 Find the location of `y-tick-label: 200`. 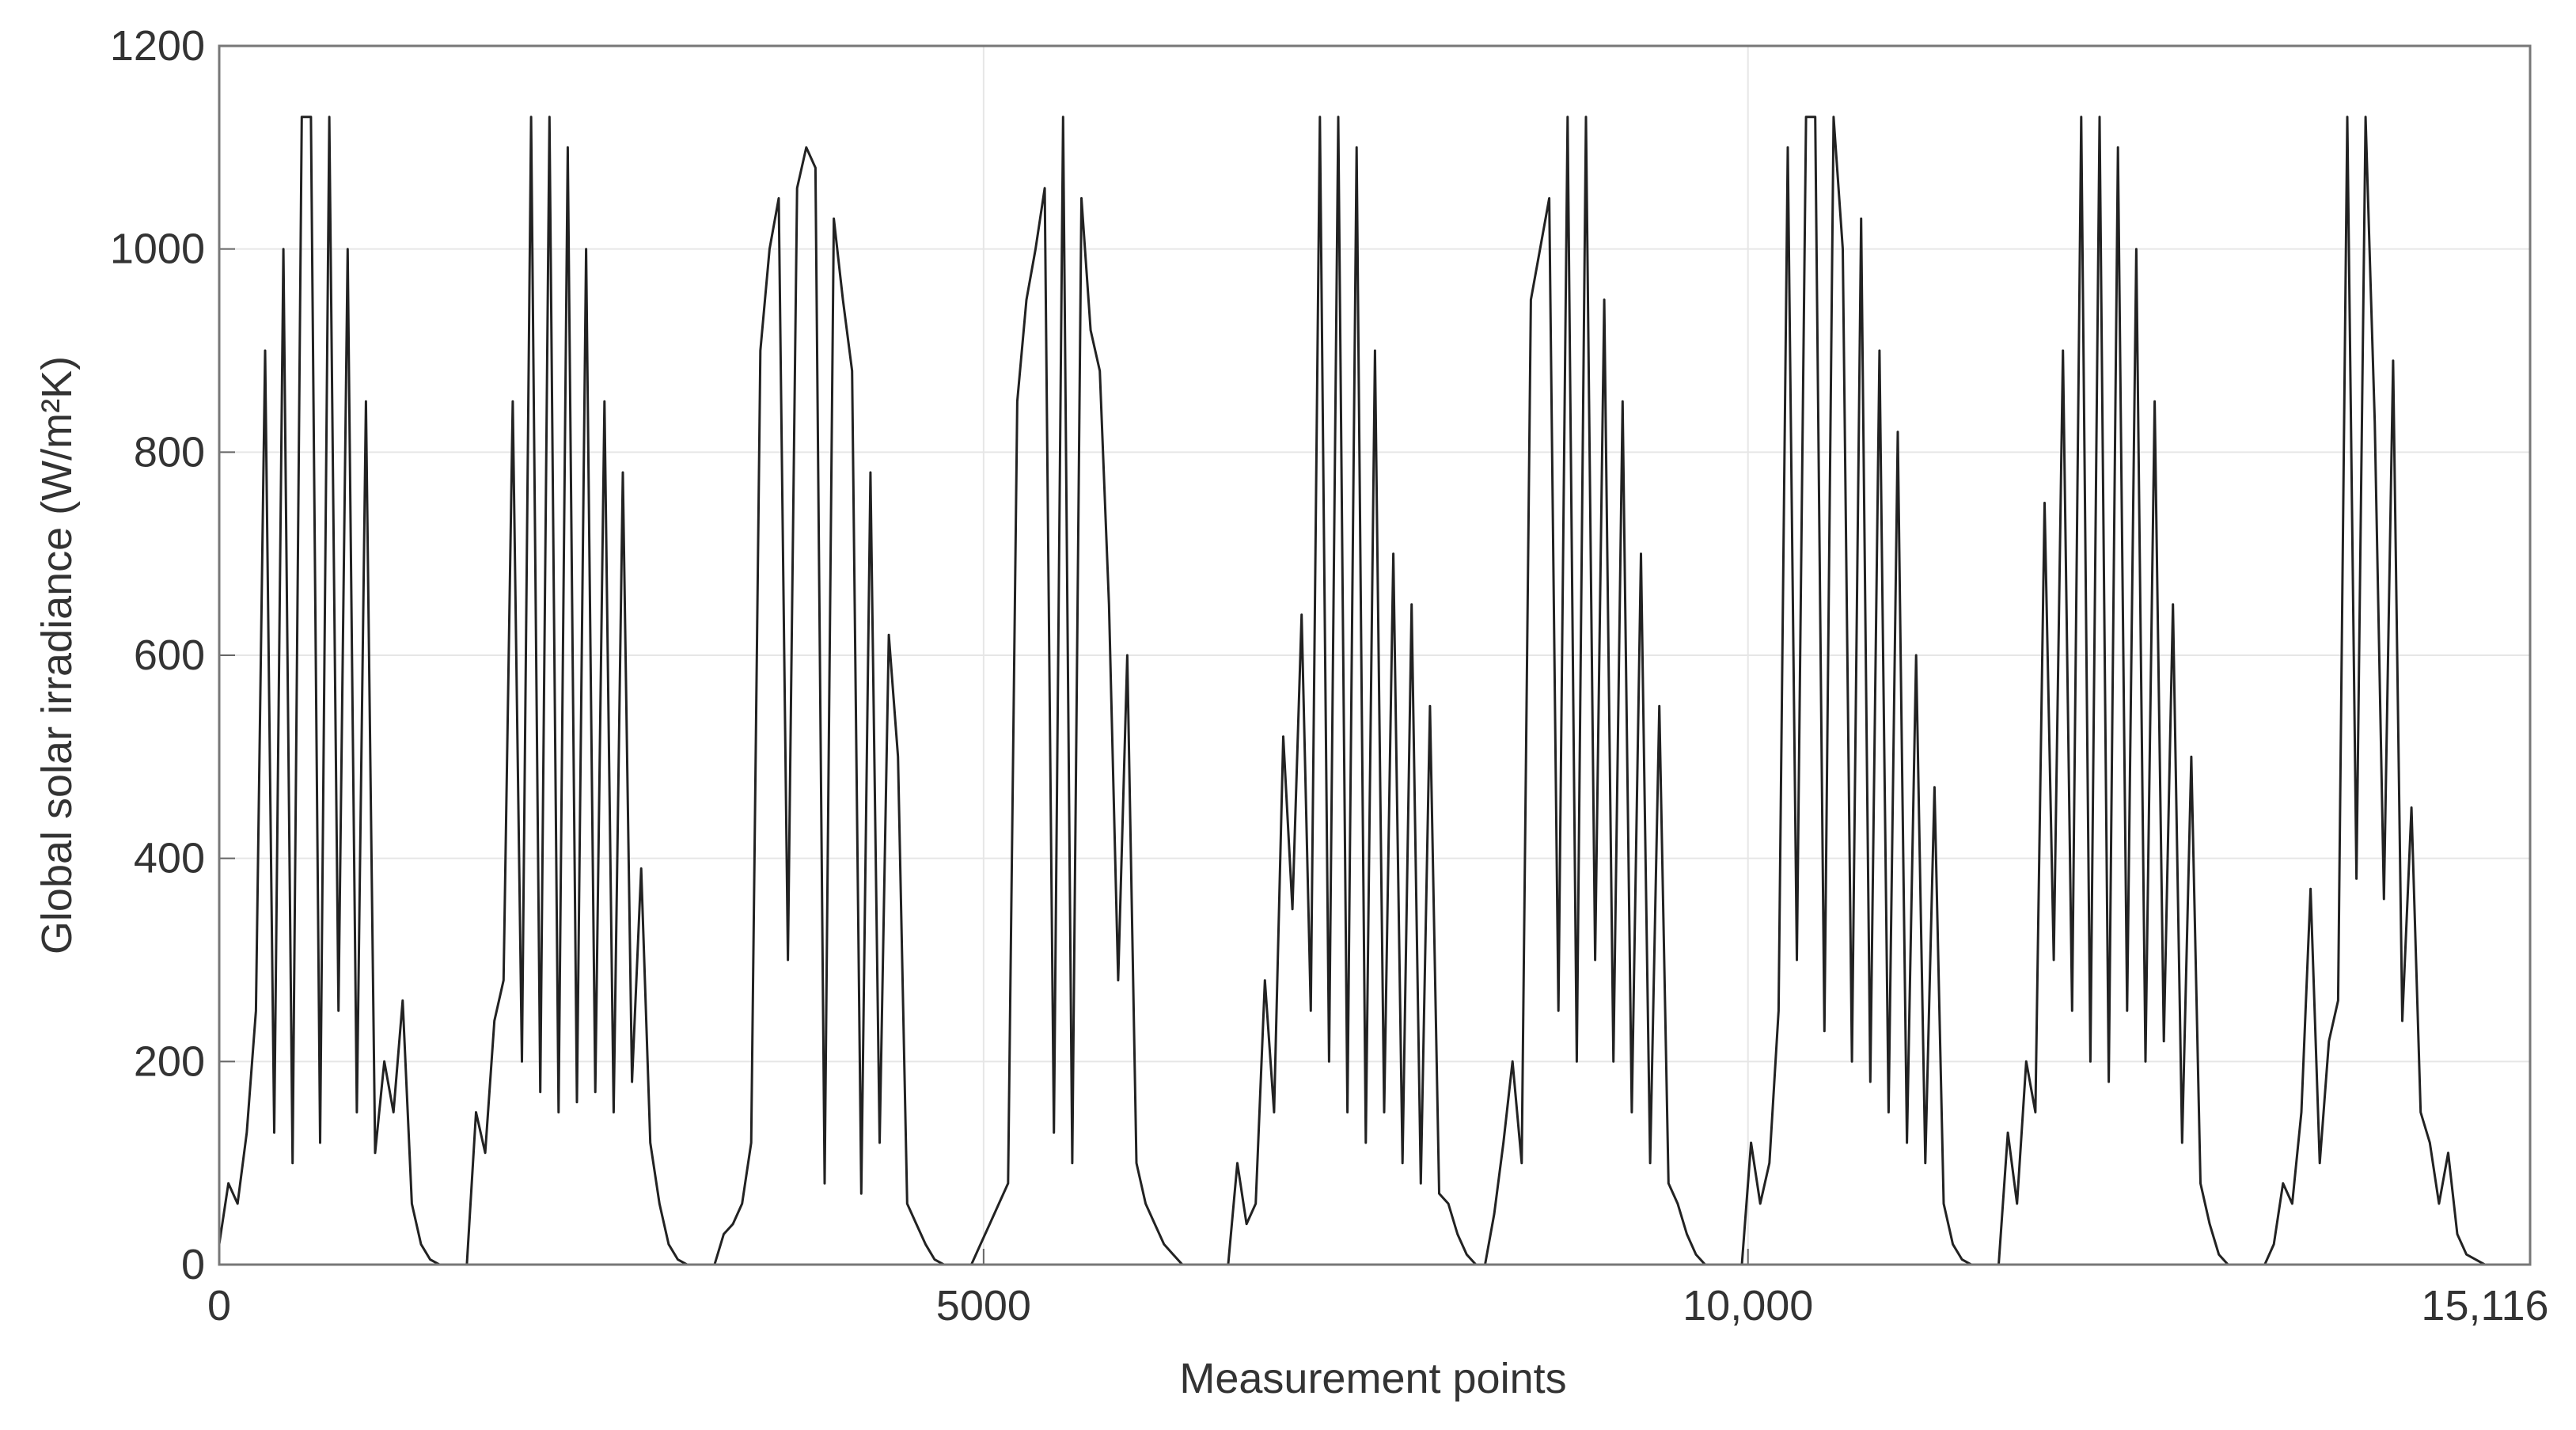

y-tick-label: 200 is located at coordinates (169, 1061).